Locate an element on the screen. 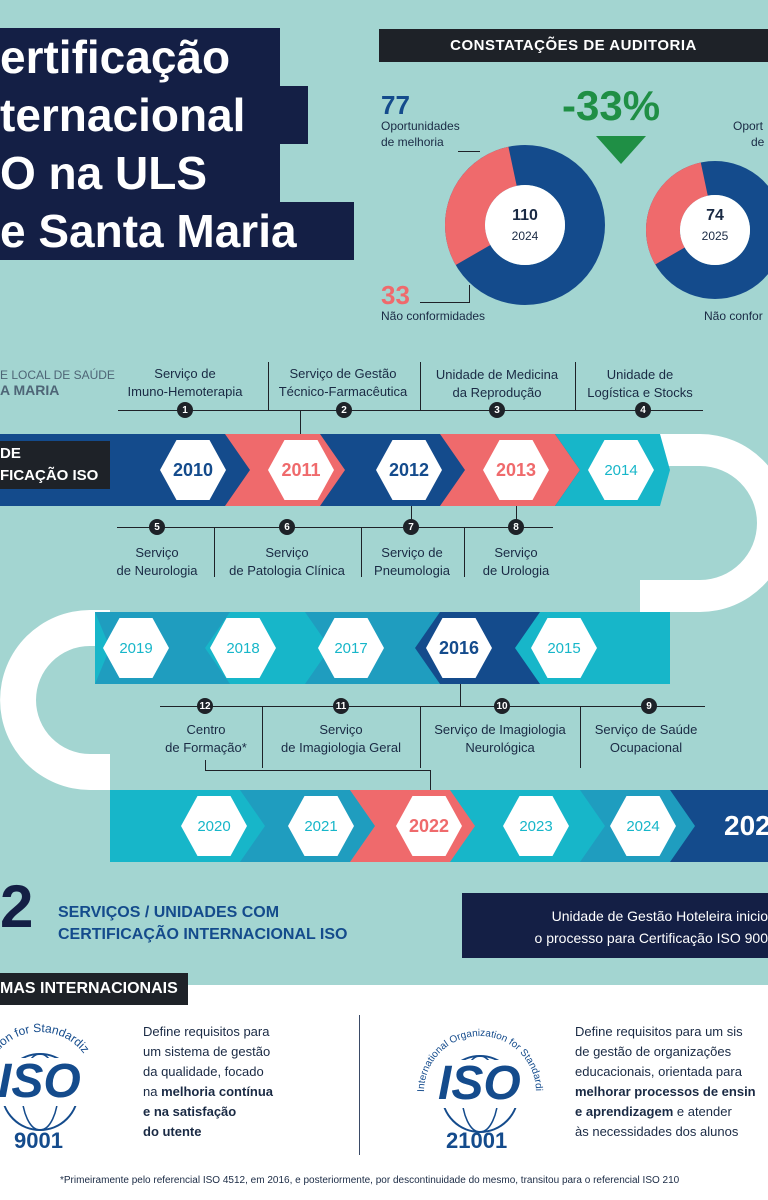 The width and height of the screenshot is (768, 1200). service-3: Unidade de Medicina da Reprodução is located at coordinates (497, 383).